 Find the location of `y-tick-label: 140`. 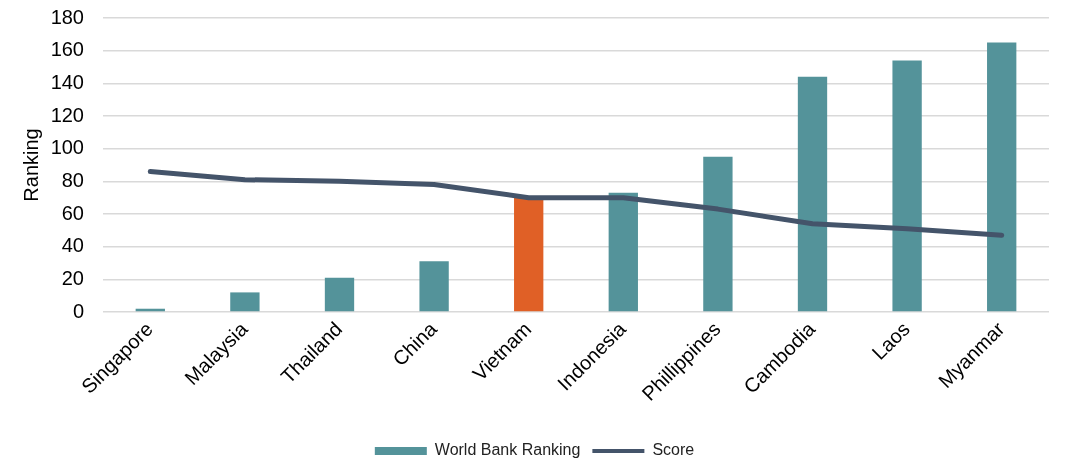

y-tick-label: 140 is located at coordinates (67, 81).